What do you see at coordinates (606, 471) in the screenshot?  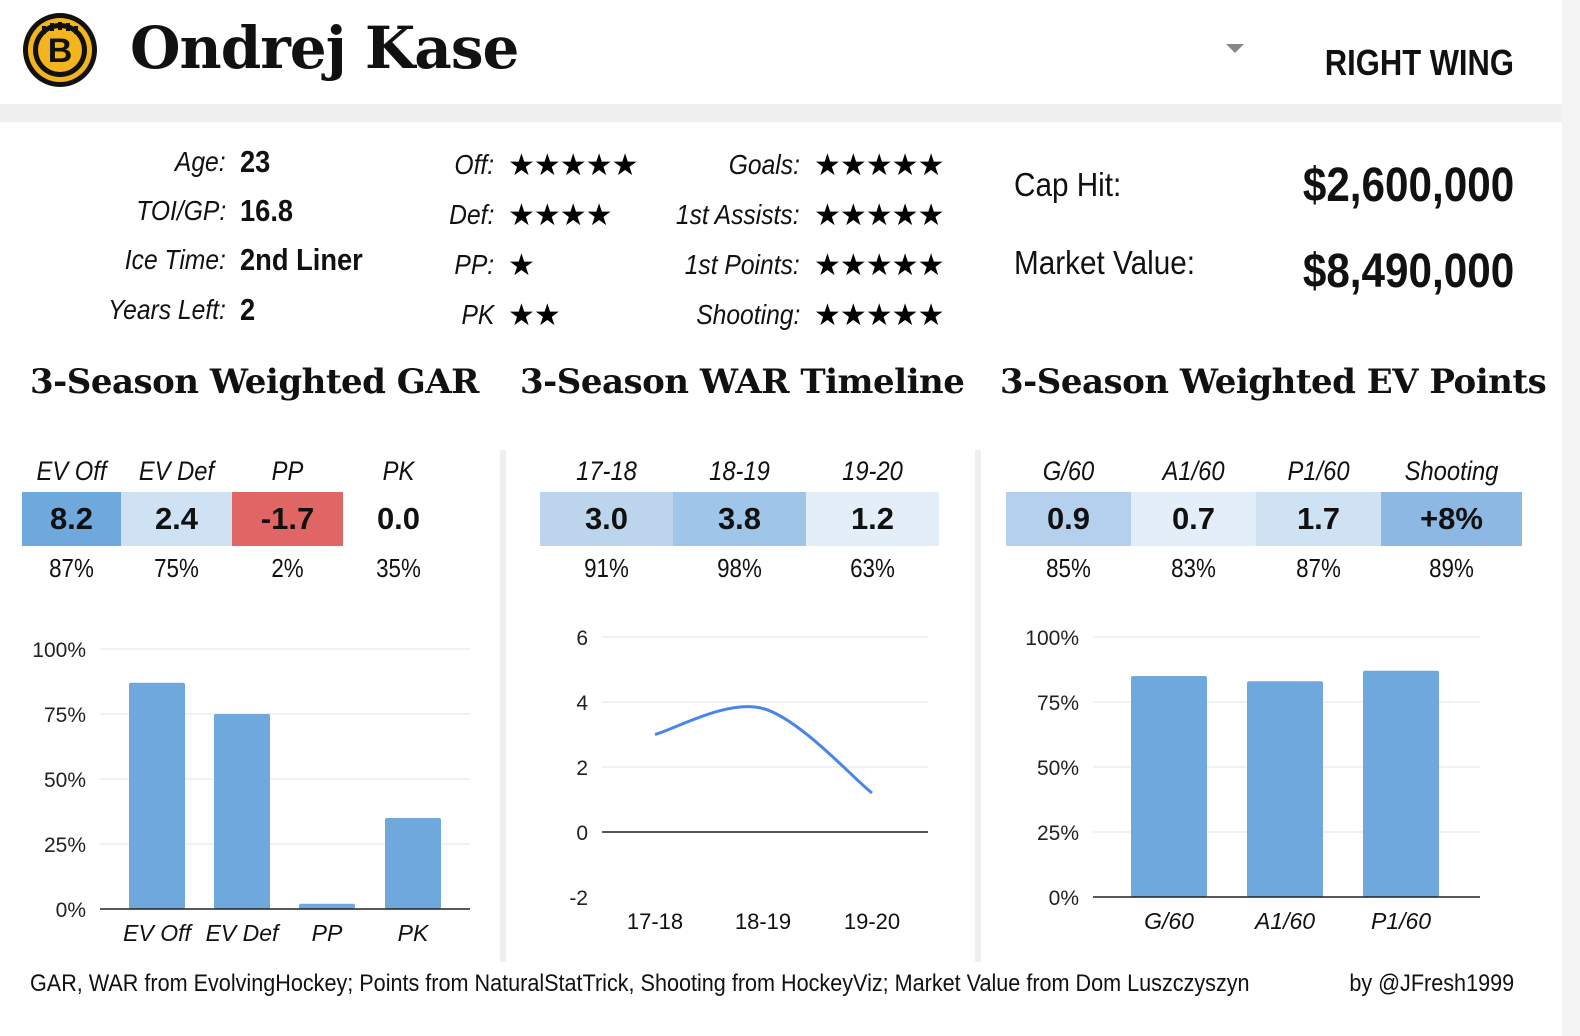 I see `table-col-header: 17-18` at bounding box center [606, 471].